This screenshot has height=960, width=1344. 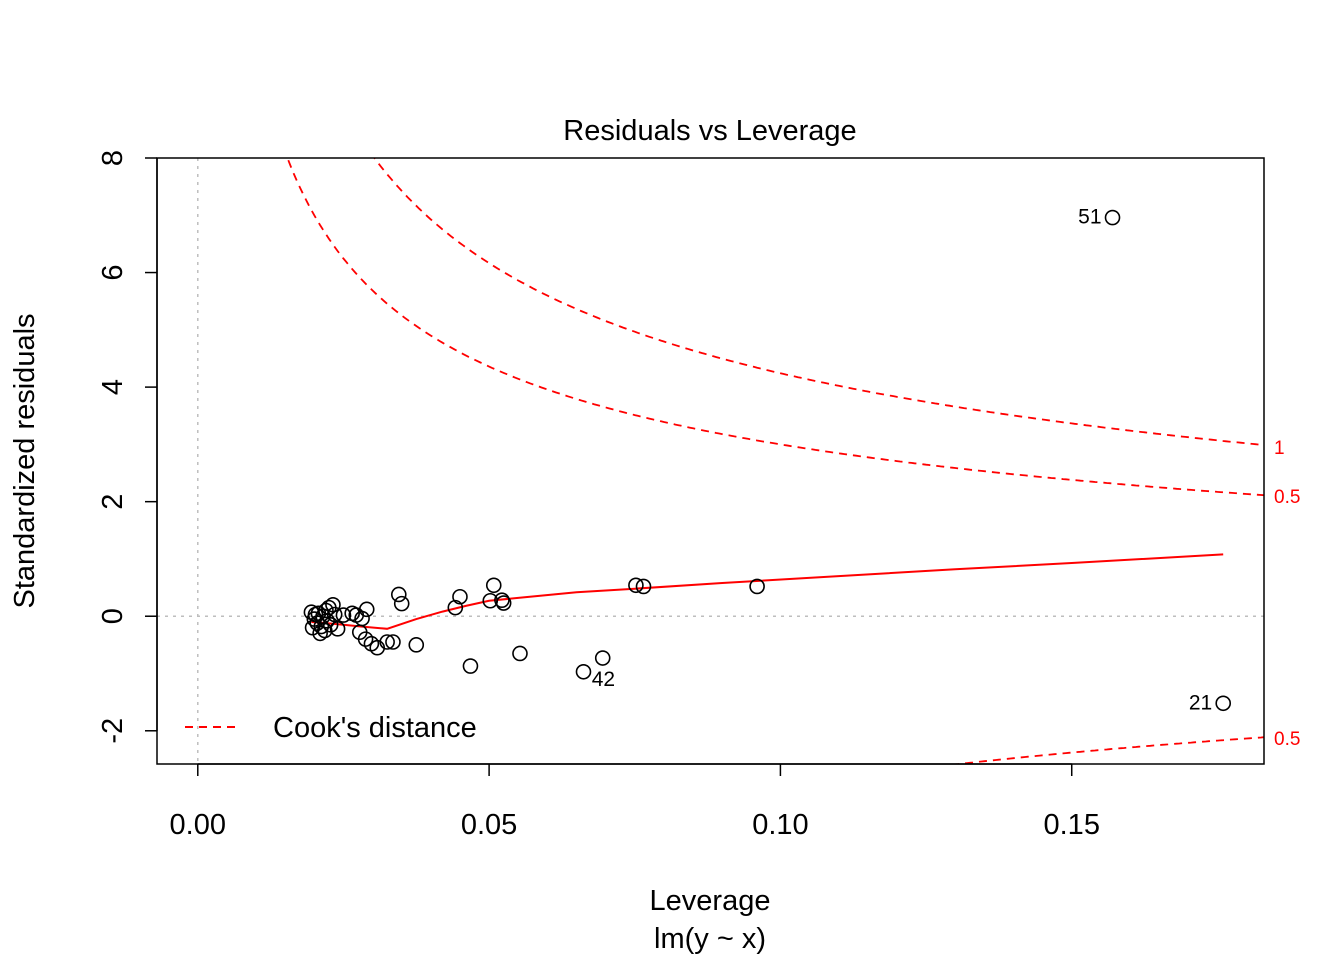 What do you see at coordinates (1287, 594) in the screenshot?
I see `cooks-level-labels: 1 0.5 0.5` at bounding box center [1287, 594].